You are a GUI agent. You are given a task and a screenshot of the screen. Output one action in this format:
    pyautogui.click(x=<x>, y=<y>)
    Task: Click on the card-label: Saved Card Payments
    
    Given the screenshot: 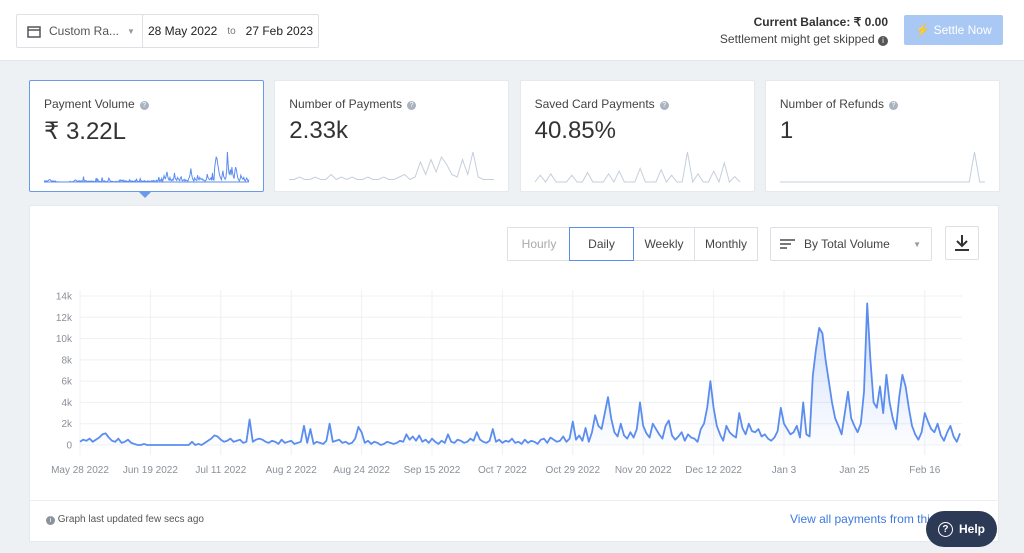 What is the action you would take?
    pyautogui.click(x=602, y=104)
    